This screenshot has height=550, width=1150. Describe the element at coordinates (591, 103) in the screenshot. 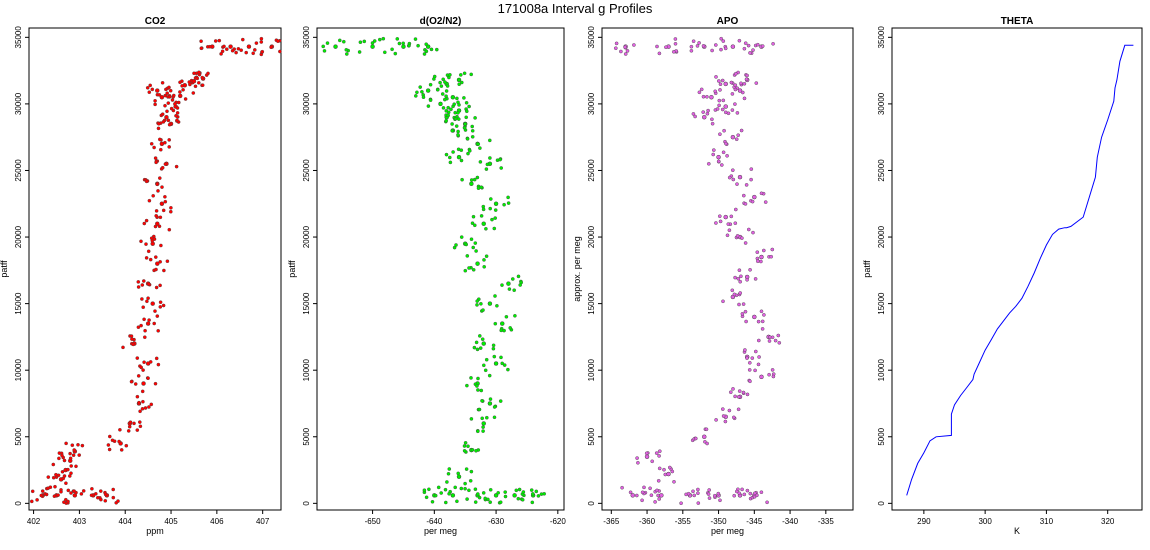

I see `y-tick-label: 30000` at that location.